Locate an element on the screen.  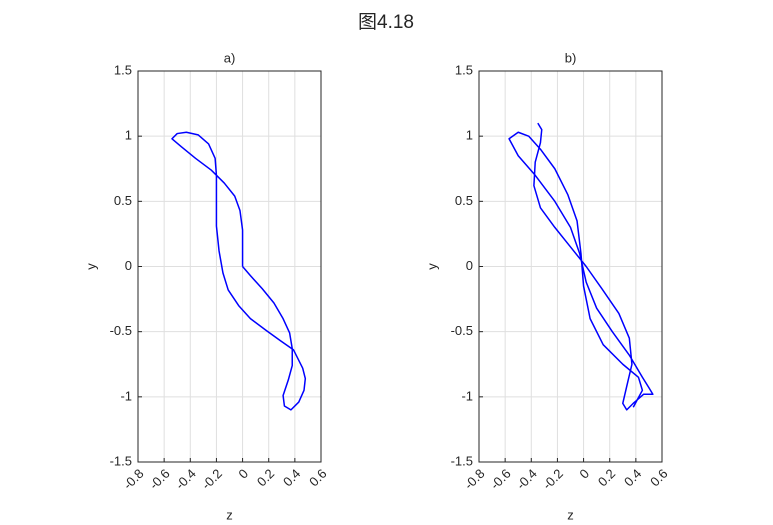
figure-title: 图4.18 is located at coordinates (386, 22).